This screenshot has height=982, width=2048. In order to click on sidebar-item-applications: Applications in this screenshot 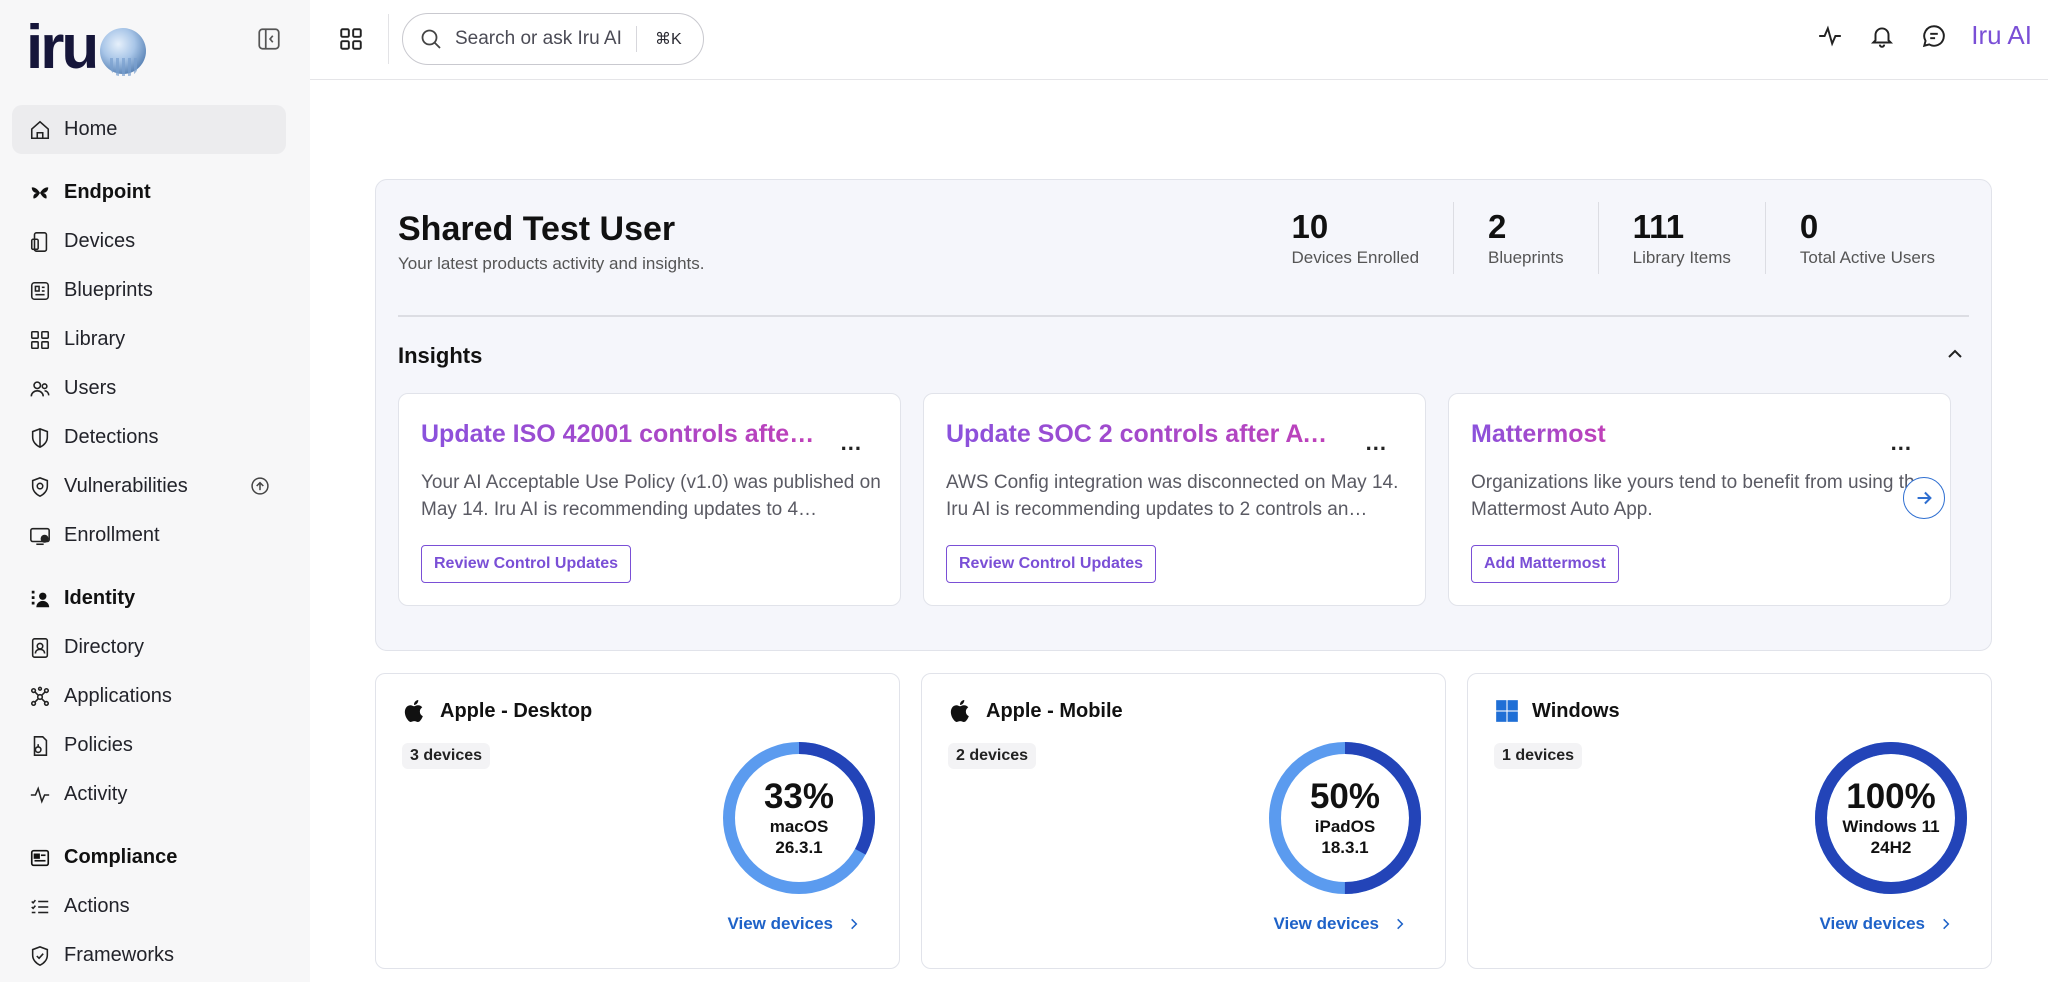, I will do `click(149, 696)`.